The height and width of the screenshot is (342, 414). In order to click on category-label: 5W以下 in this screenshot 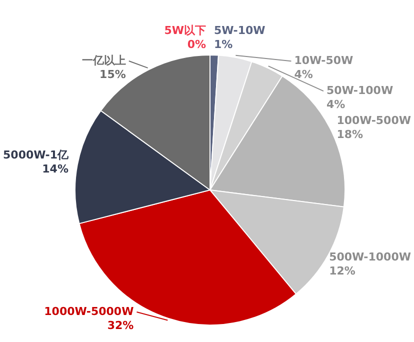, I will do `click(185, 30)`.